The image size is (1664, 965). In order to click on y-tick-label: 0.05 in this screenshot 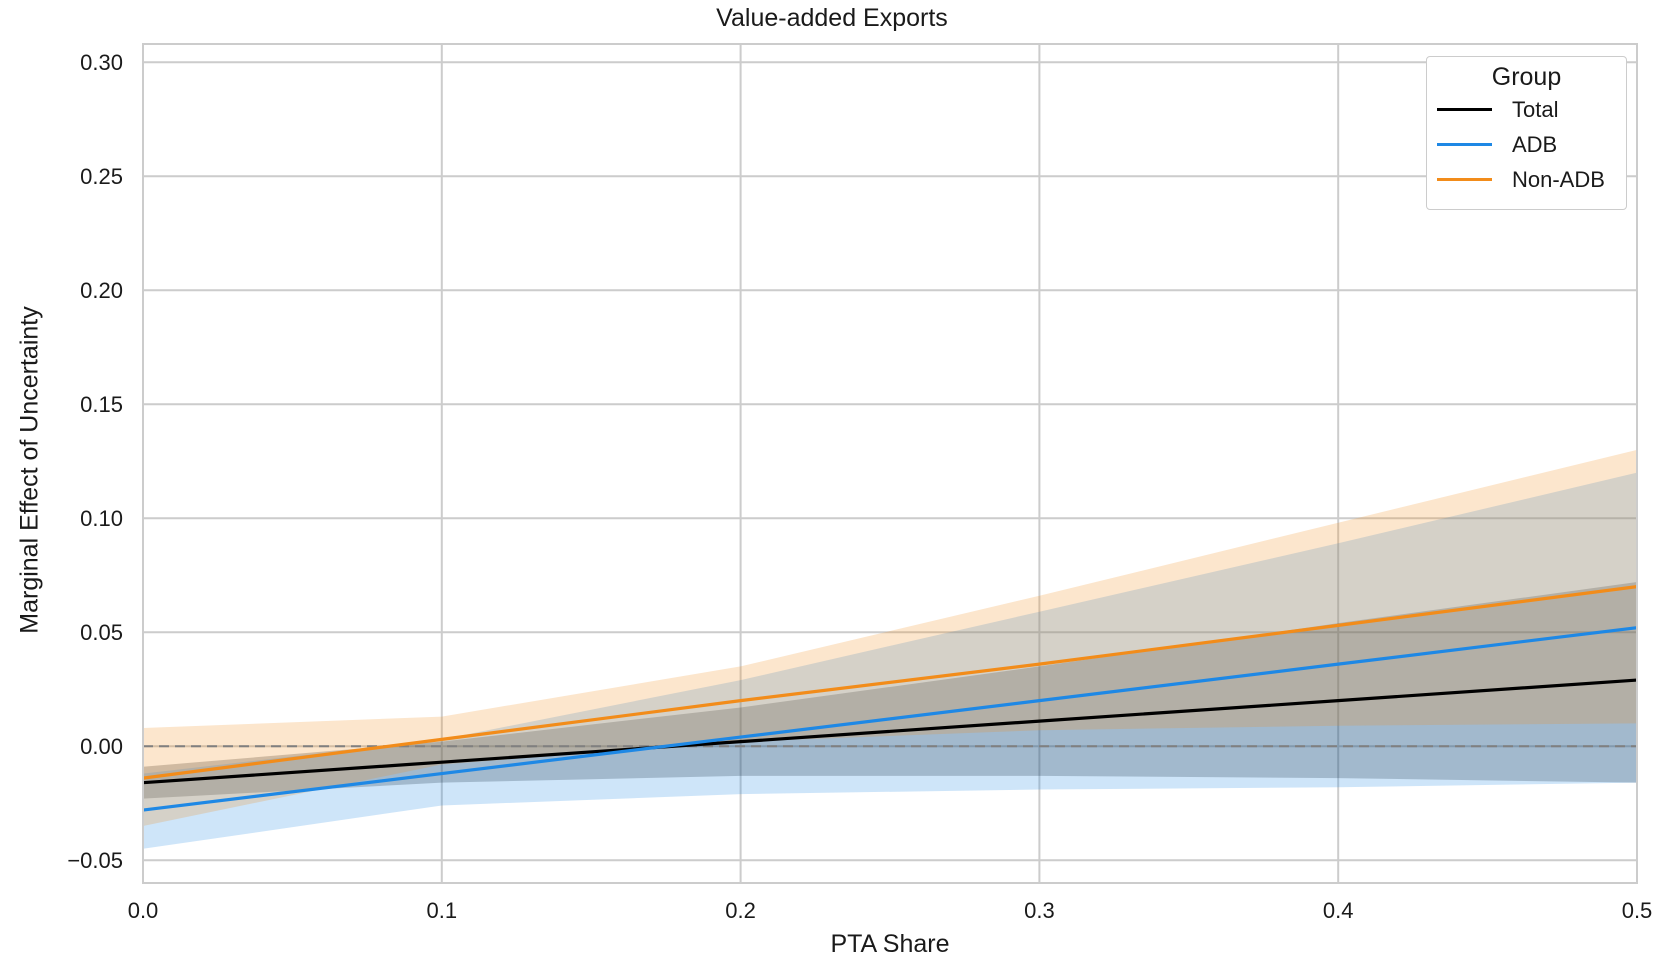, I will do `click(101, 632)`.